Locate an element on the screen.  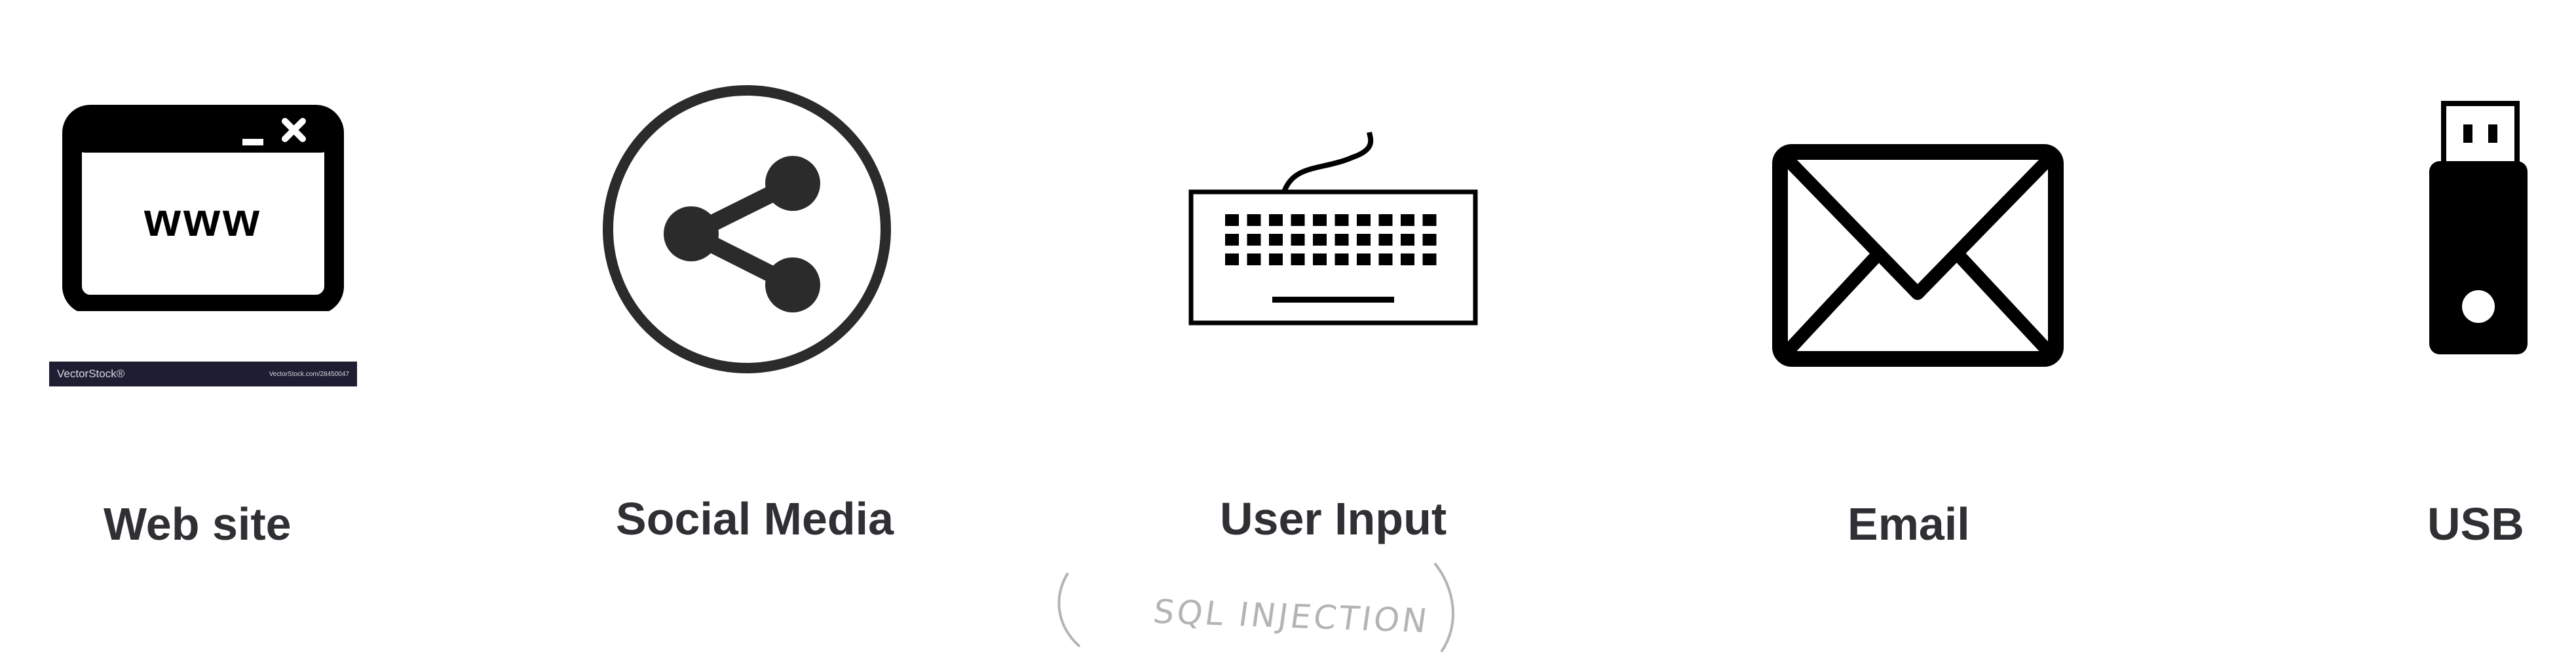
usb-drive-icon is located at coordinates (2478, 228).